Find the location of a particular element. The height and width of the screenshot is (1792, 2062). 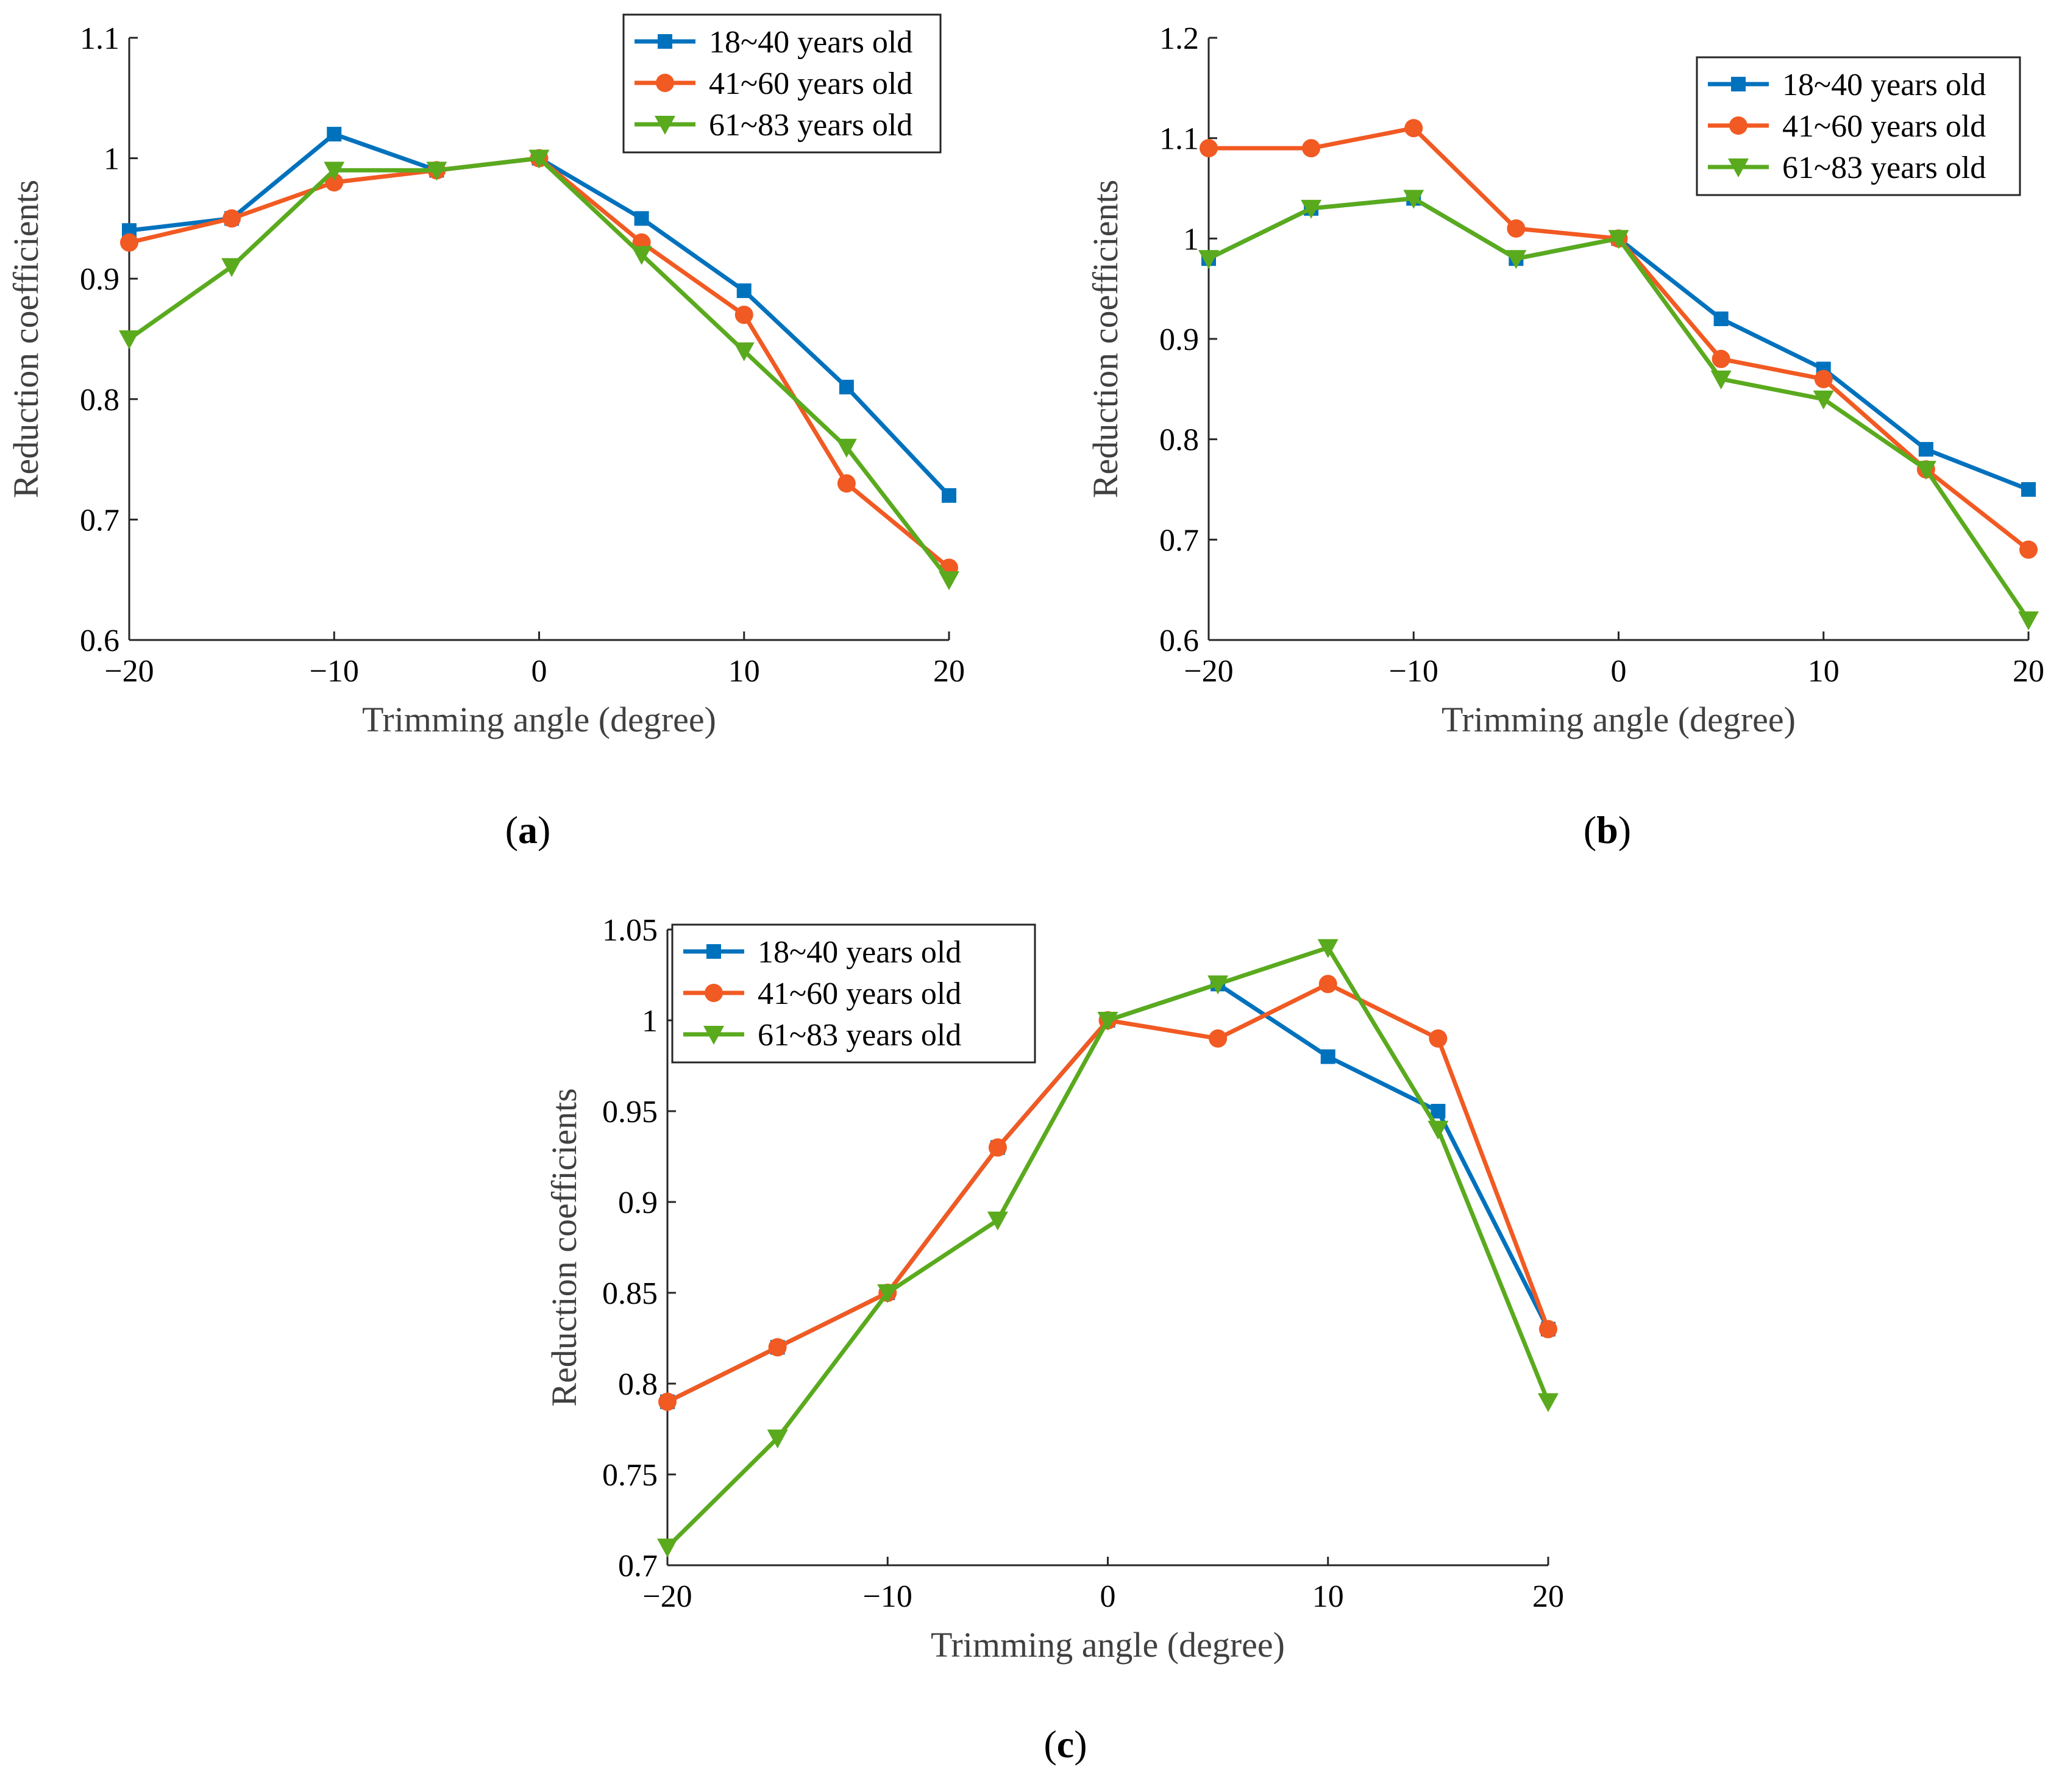

chart-b-legend-swatch-marker is located at coordinates (1738, 126).